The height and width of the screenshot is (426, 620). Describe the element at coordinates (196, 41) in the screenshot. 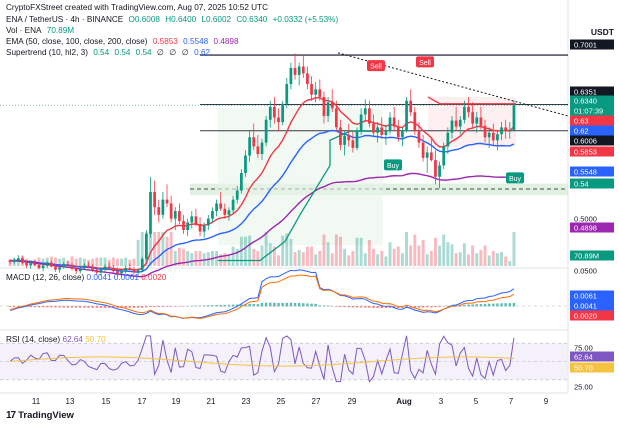

I see `ema100-value: 0.5548` at that location.